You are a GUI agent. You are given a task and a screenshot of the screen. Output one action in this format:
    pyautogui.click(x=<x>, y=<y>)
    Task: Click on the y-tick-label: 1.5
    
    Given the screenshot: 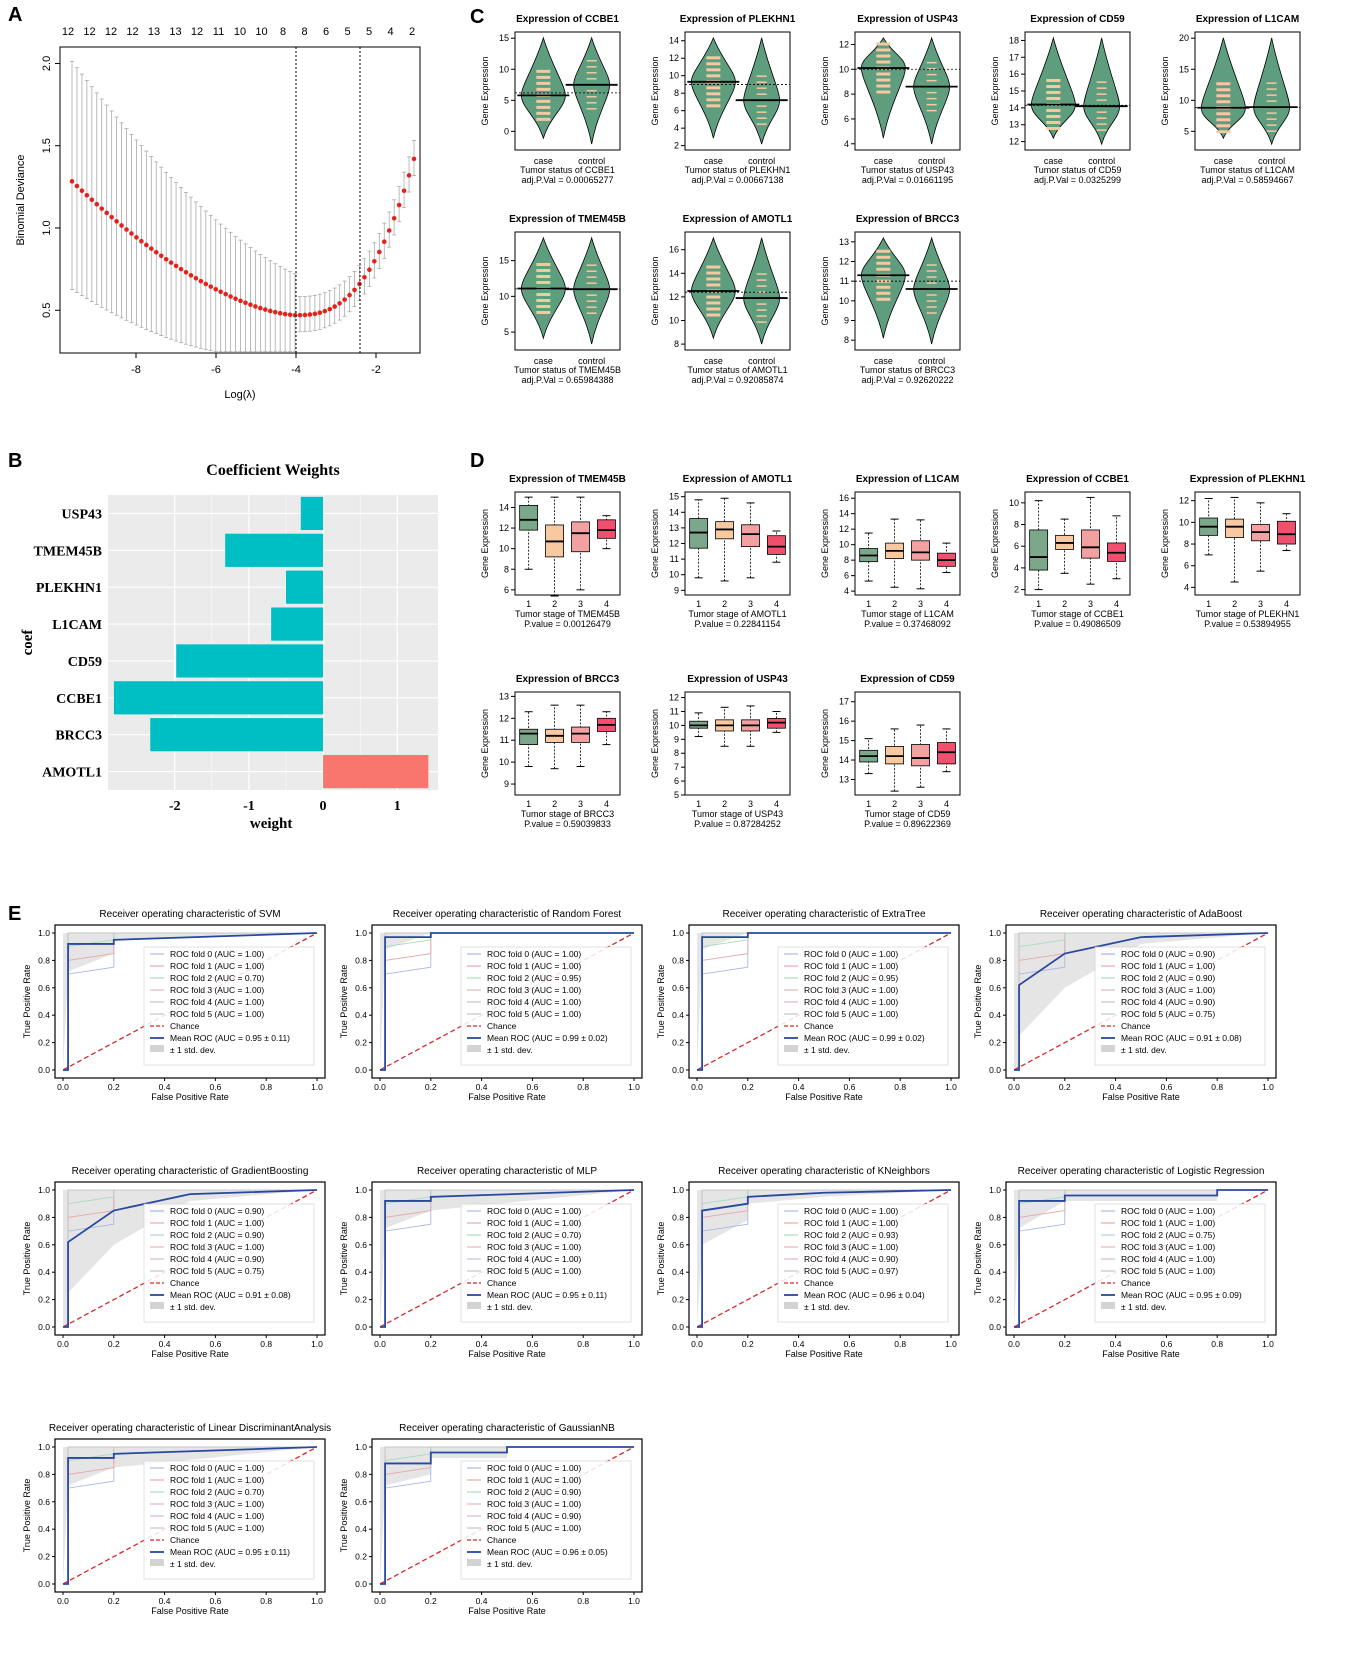 What is the action you would take?
    pyautogui.click(x=47, y=145)
    